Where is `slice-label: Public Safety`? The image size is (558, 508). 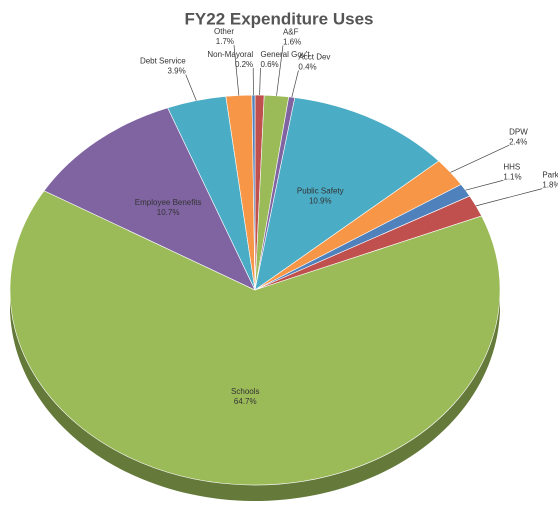 slice-label: Public Safety is located at coordinates (320, 190).